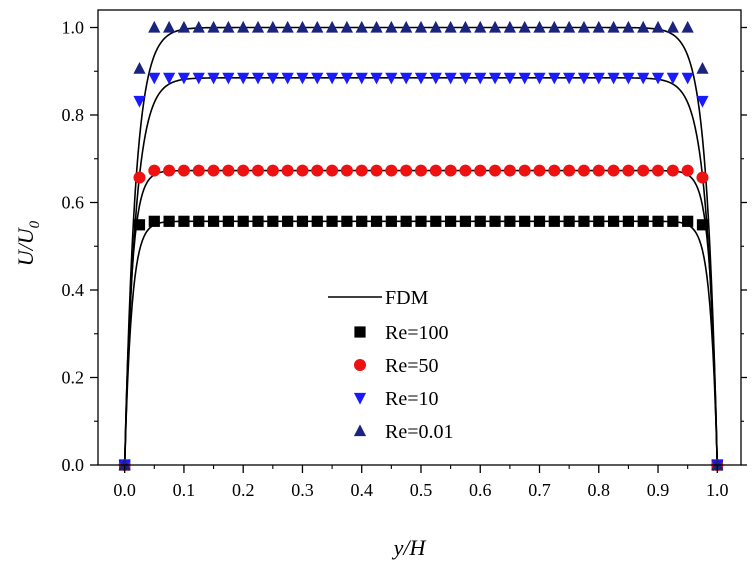 The height and width of the screenshot is (565, 754). I want to click on x-tick-label: 0.5, so click(421, 490).